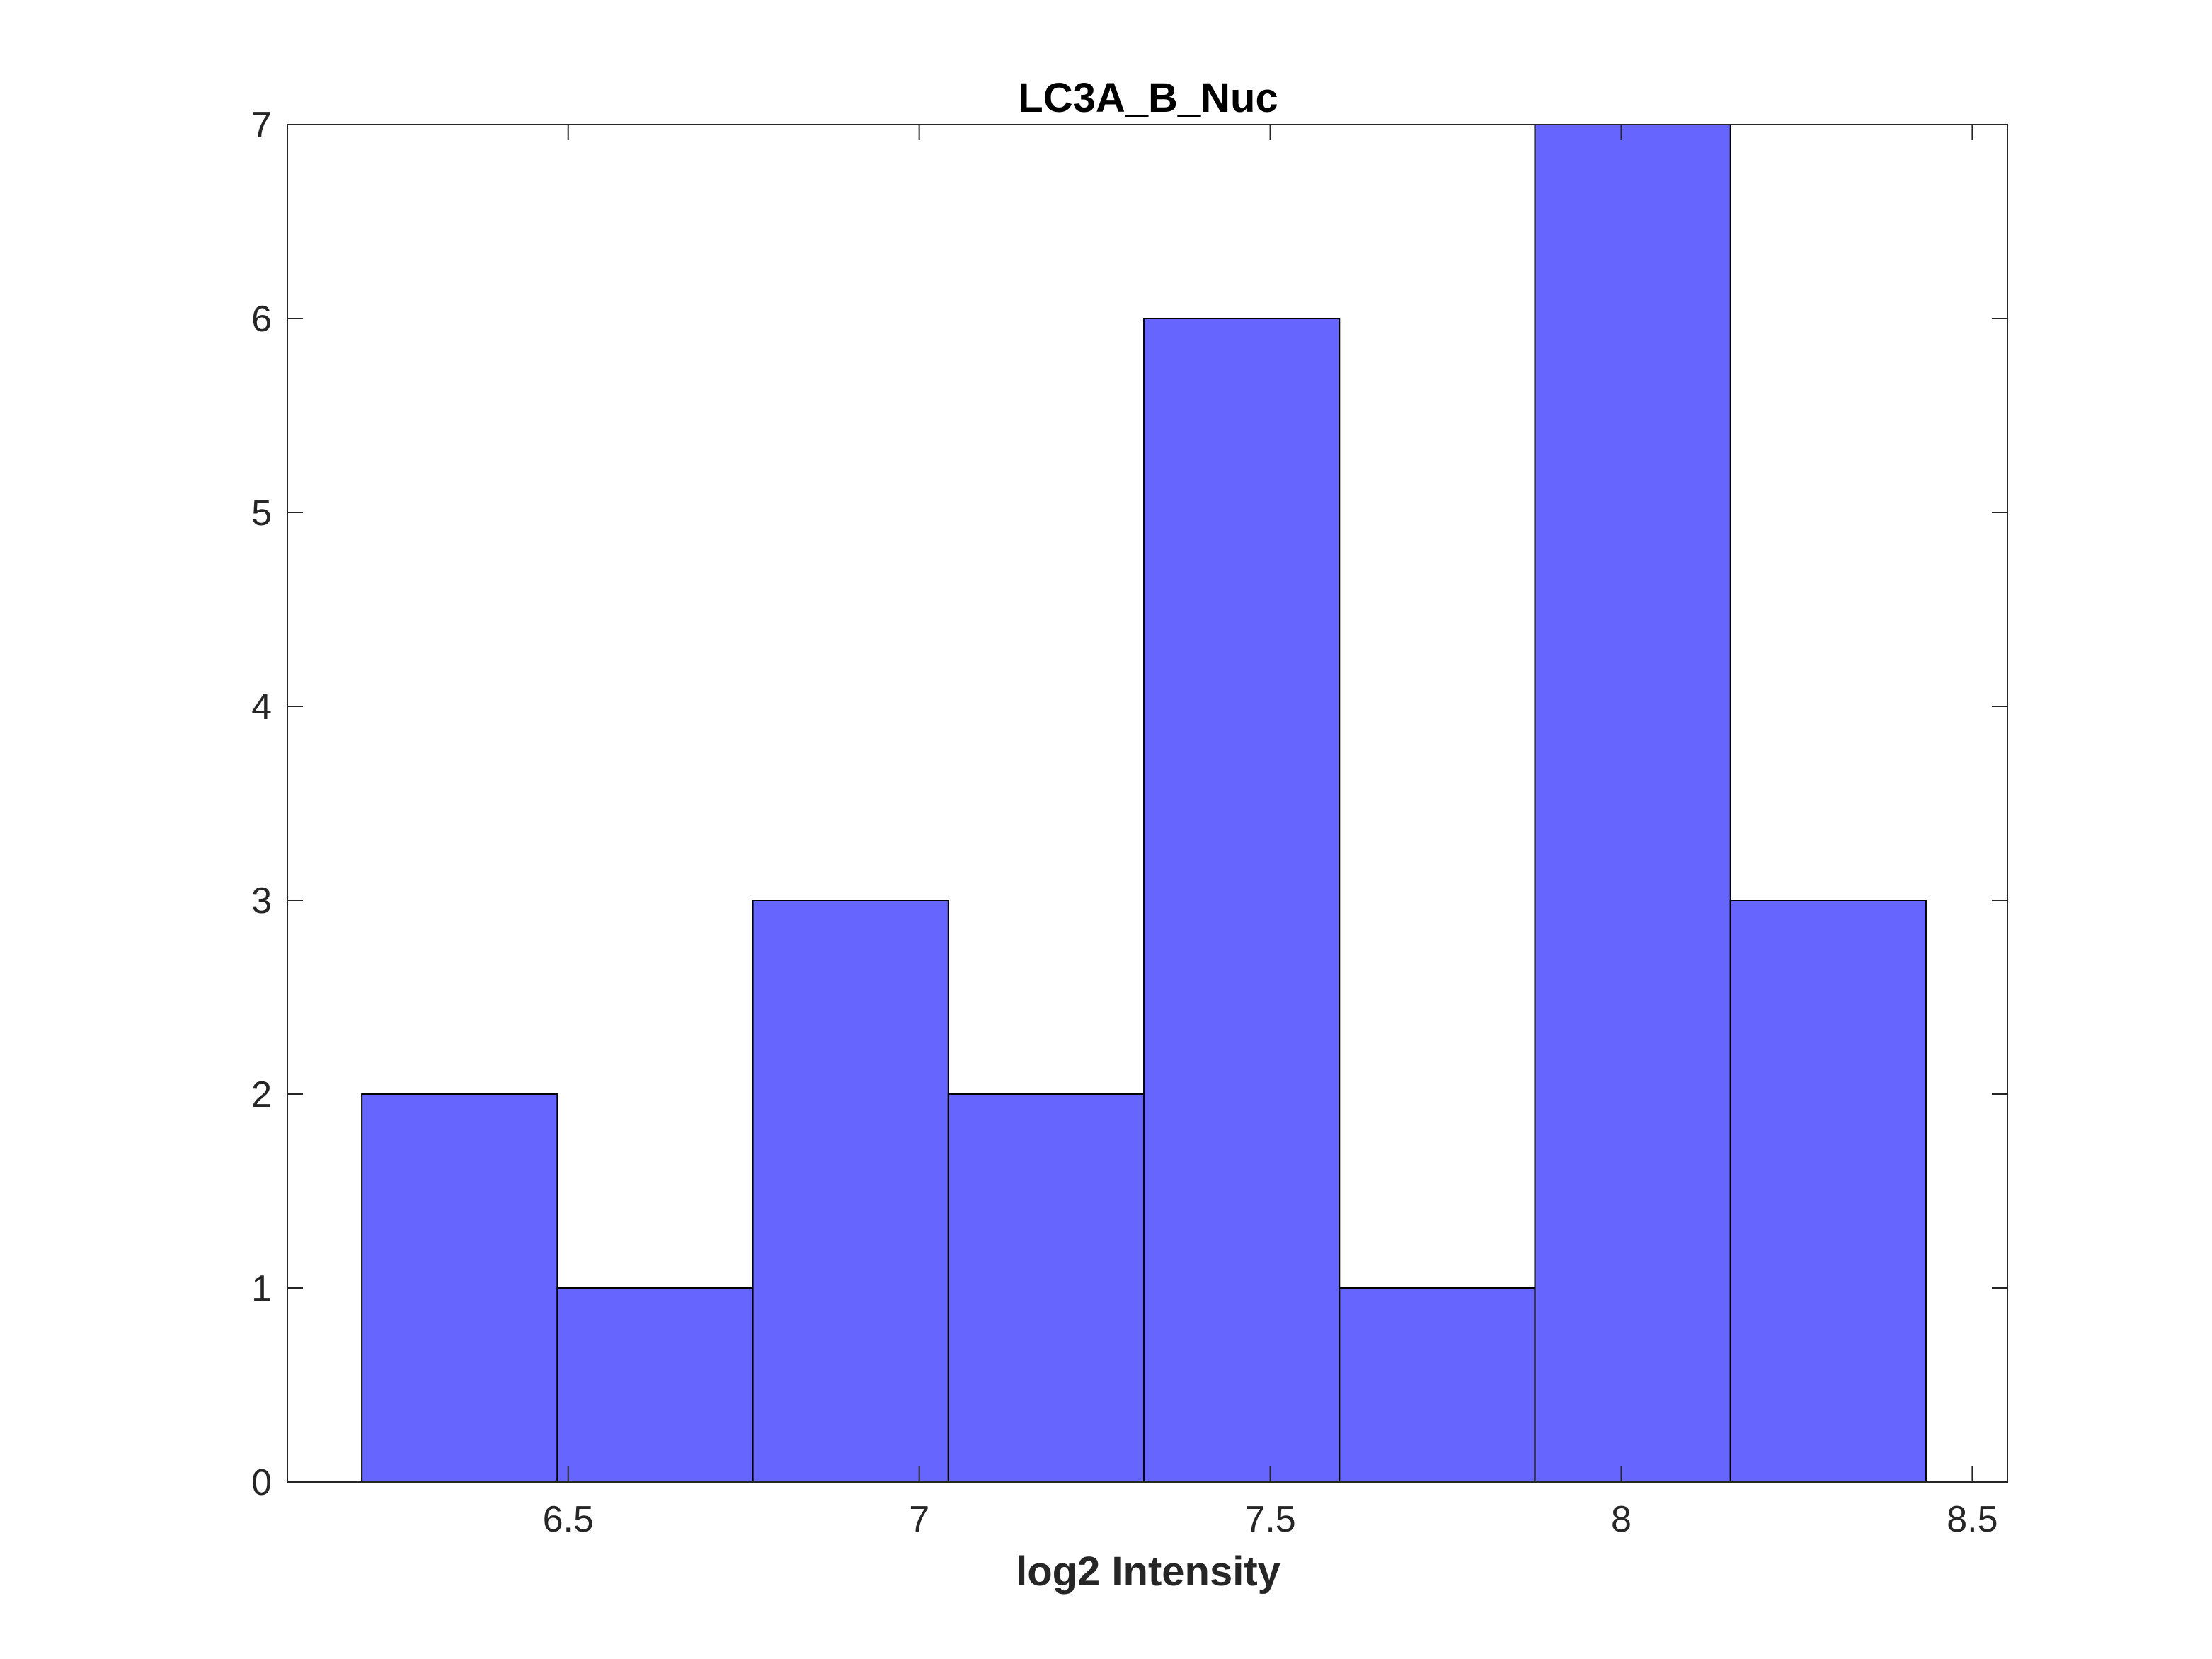  Describe the element at coordinates (261, 1094) in the screenshot. I see `y-tick-label: 2` at that location.